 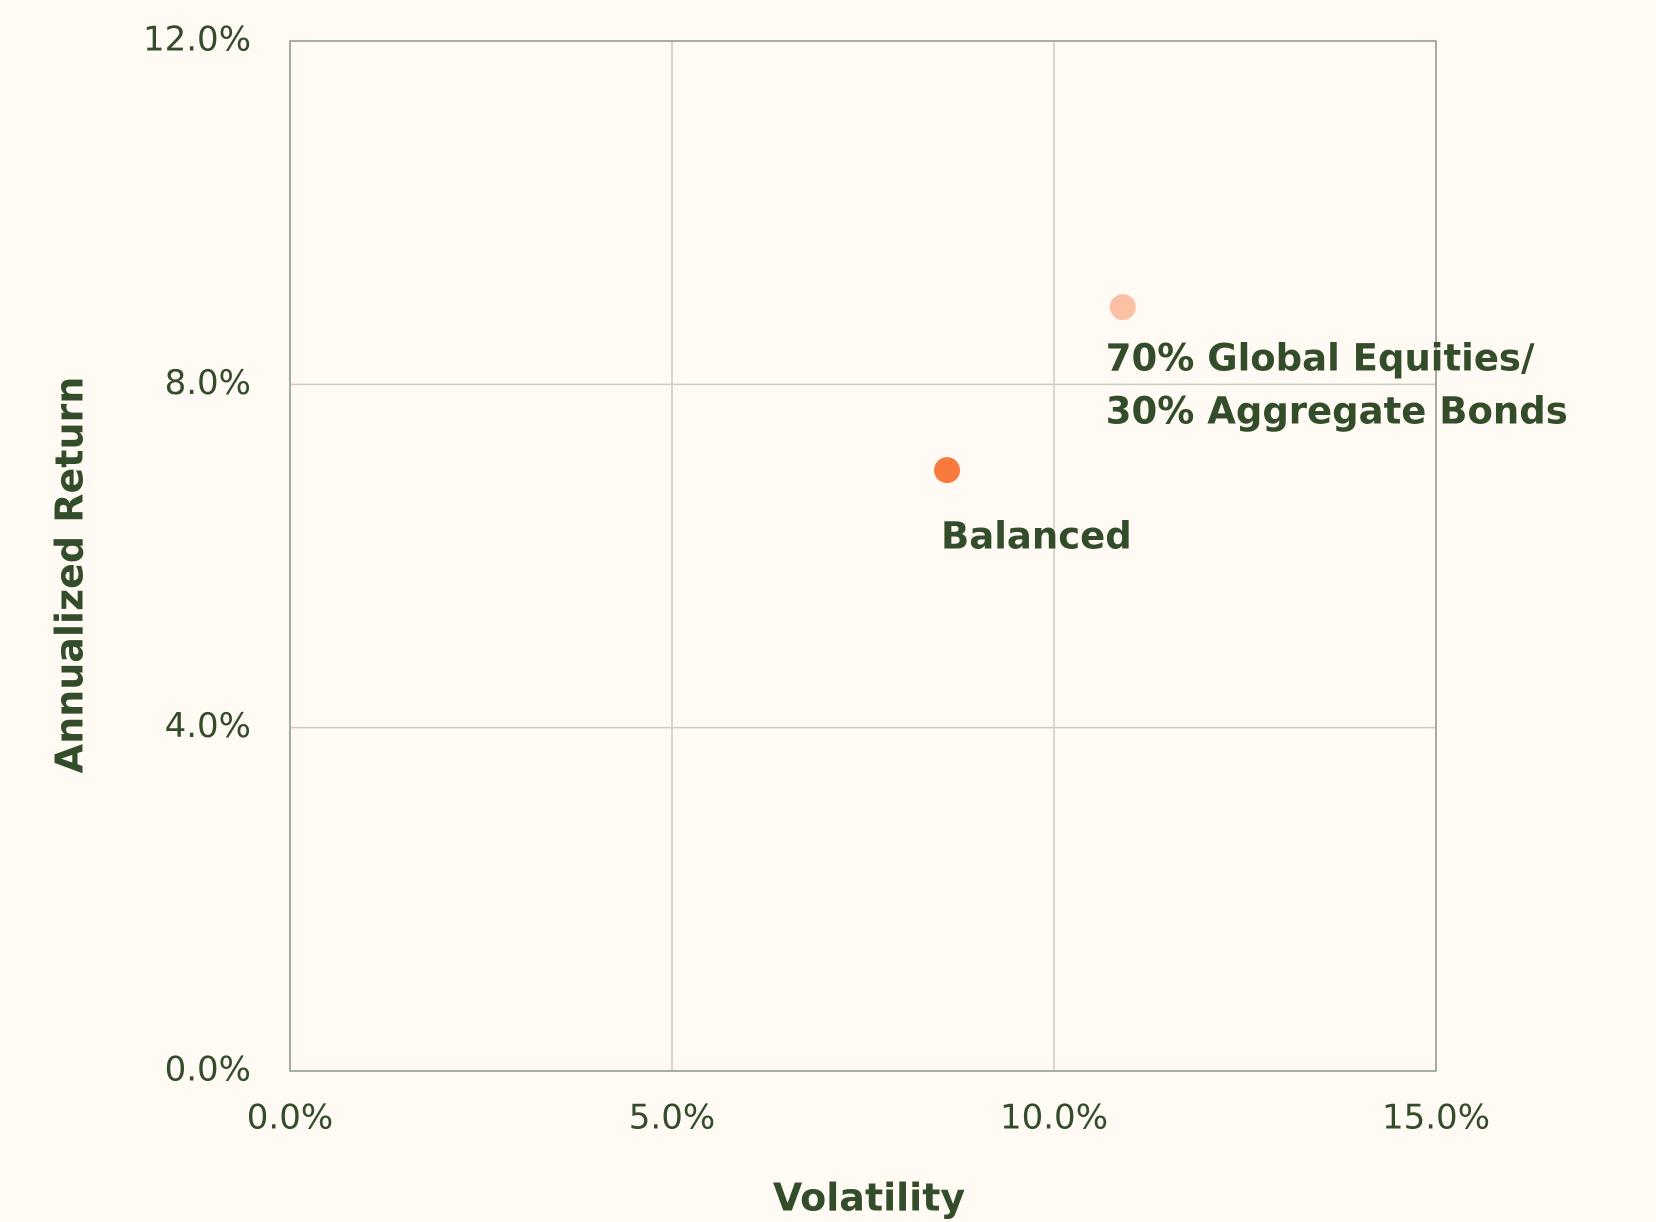 I want to click on point-label: Balanced, so click(x=1036, y=536).